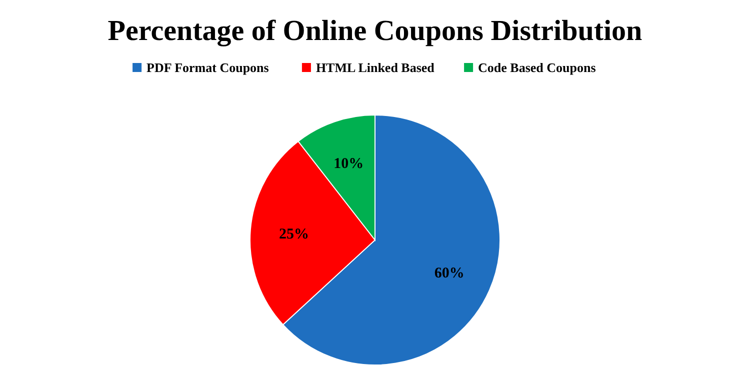 This screenshot has width=750, height=379. I want to click on data-label: 10%, so click(349, 164).